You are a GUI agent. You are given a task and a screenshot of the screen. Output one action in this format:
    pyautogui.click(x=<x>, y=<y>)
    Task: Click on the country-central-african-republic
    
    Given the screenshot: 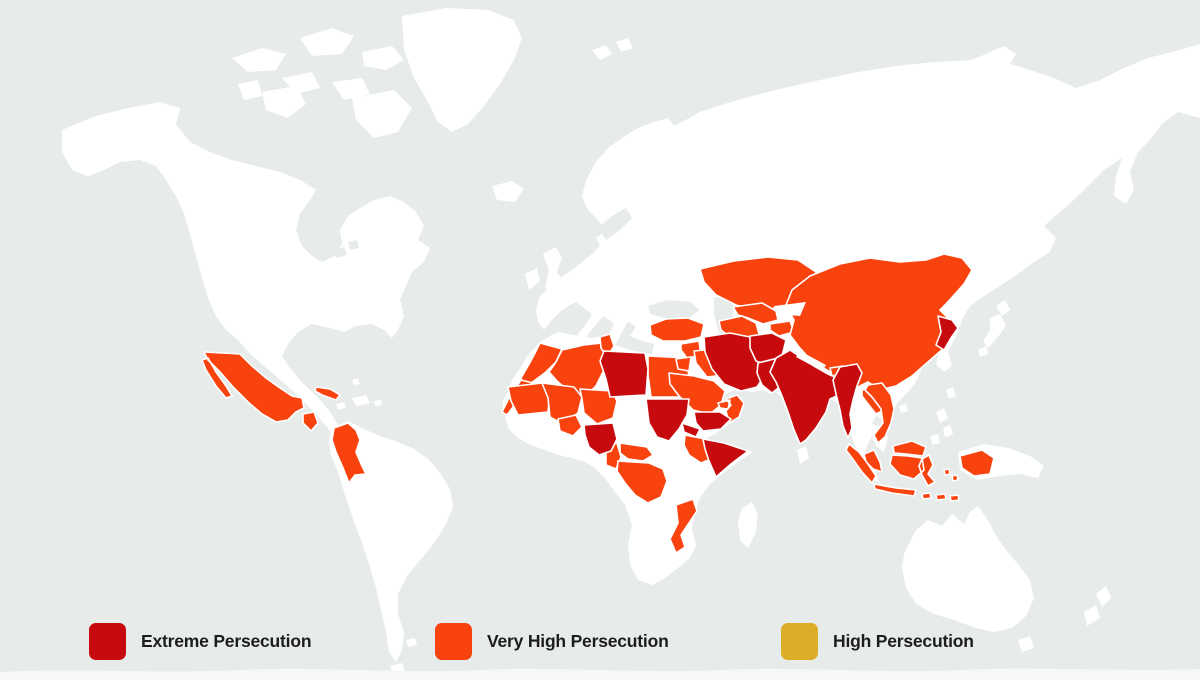 What is the action you would take?
    pyautogui.click(x=636, y=452)
    